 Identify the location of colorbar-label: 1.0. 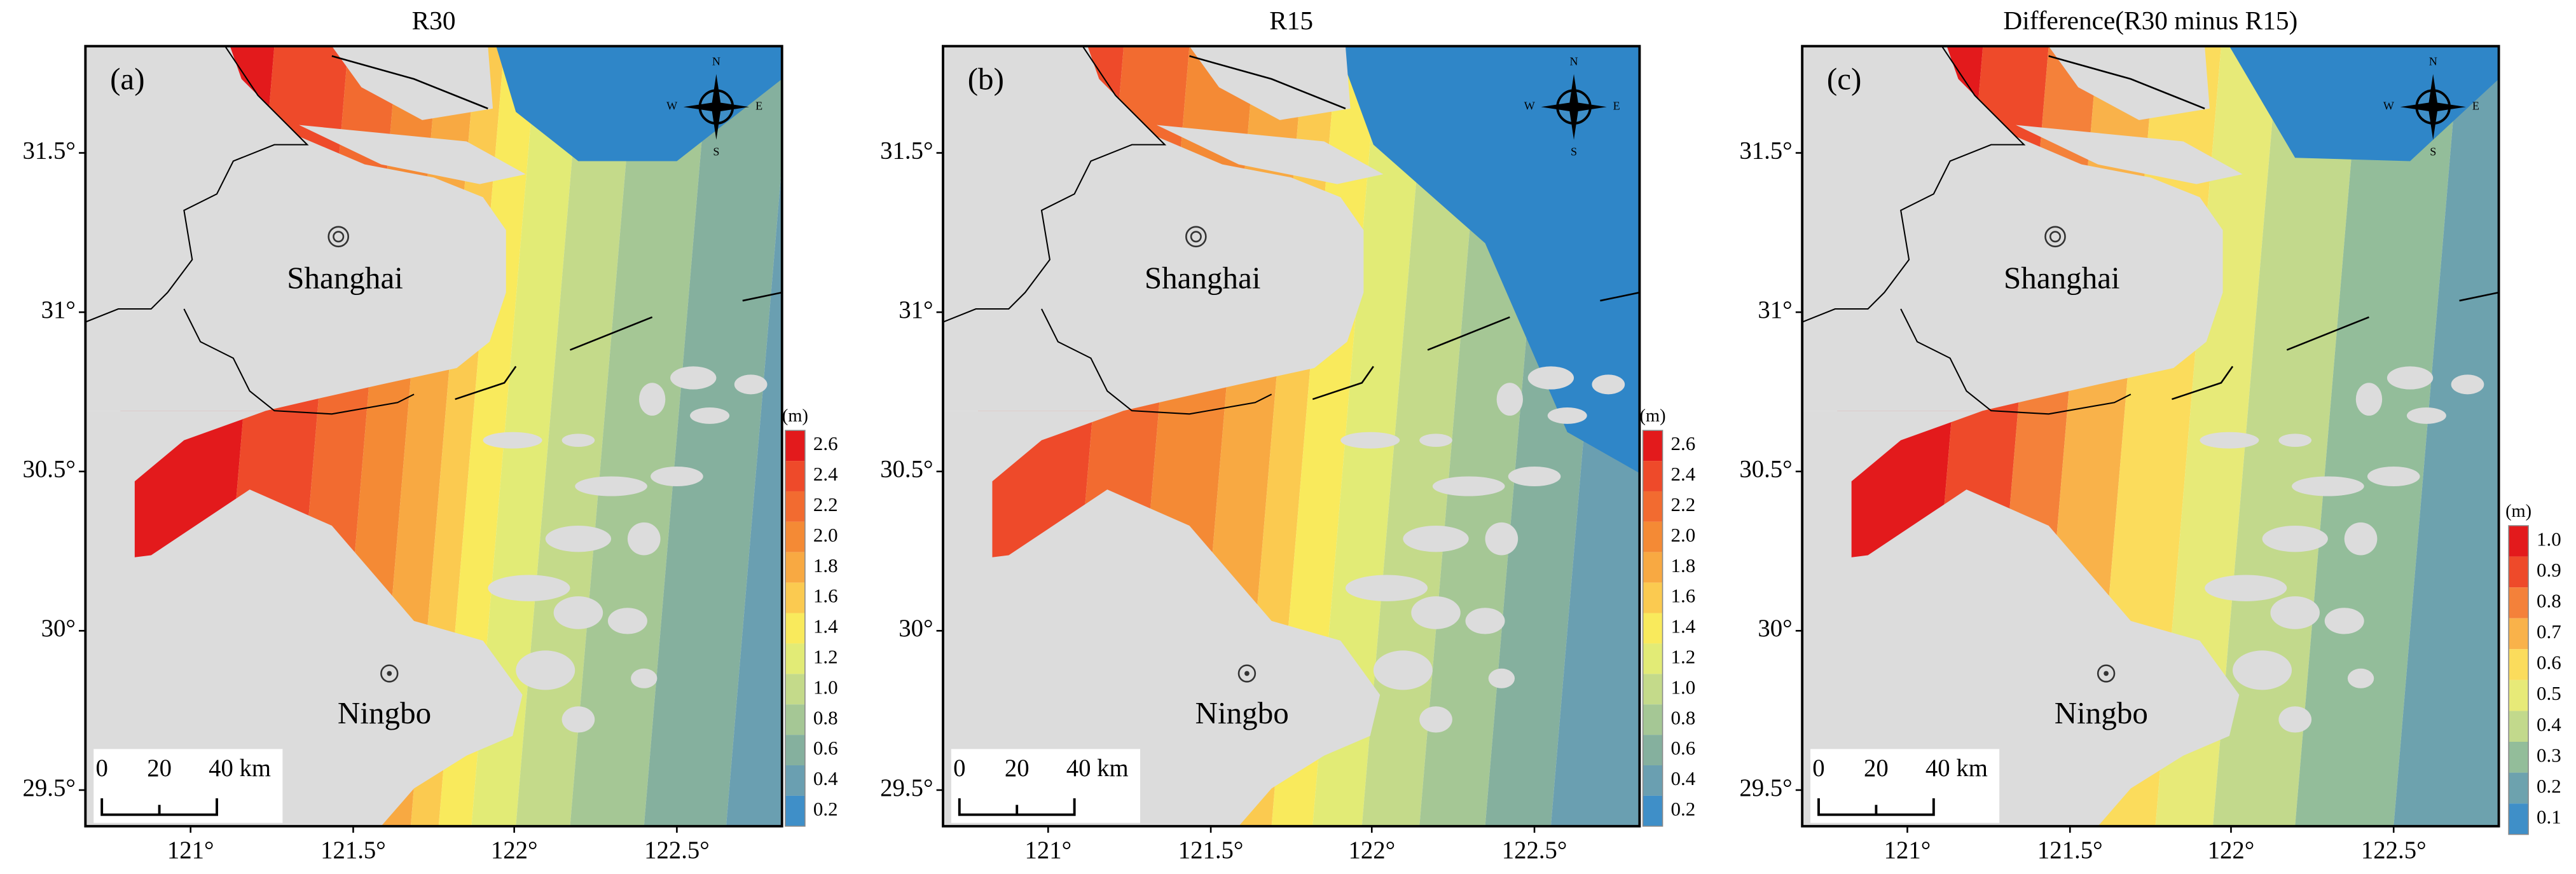
(2549, 539).